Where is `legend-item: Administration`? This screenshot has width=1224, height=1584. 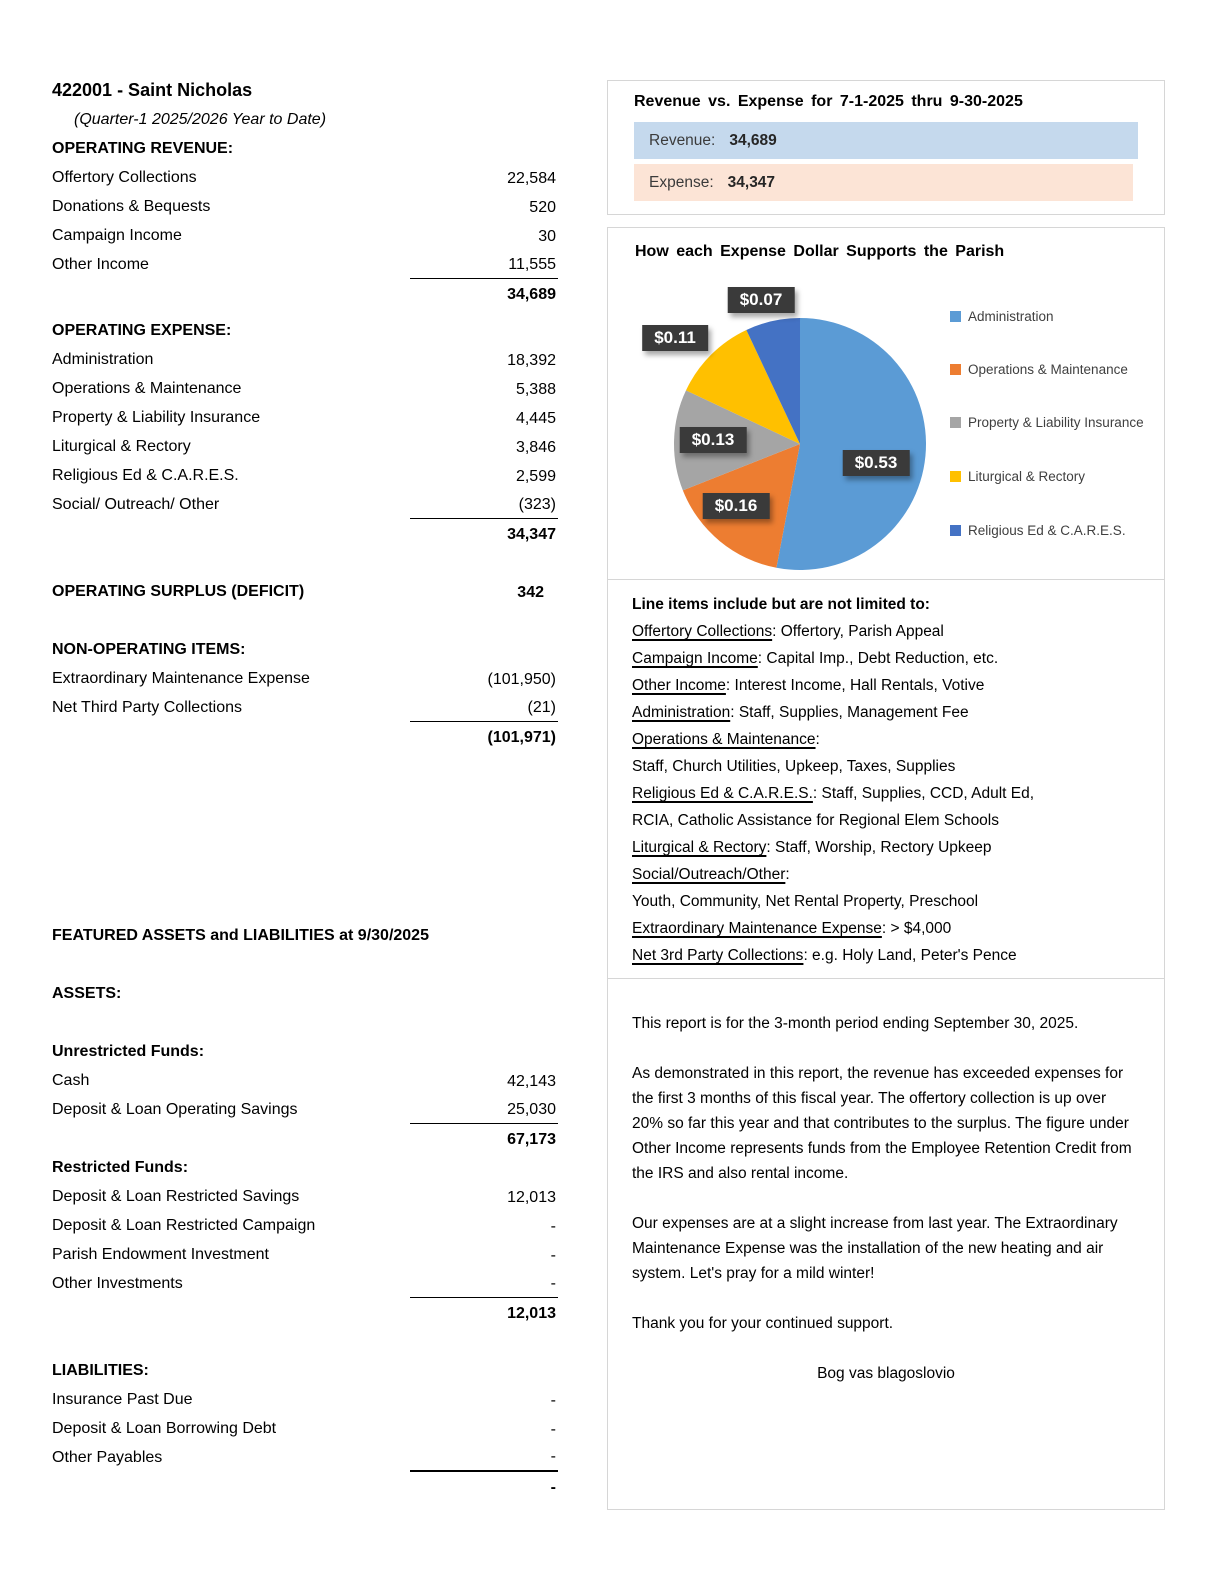 legend-item: Administration is located at coordinates (1002, 316).